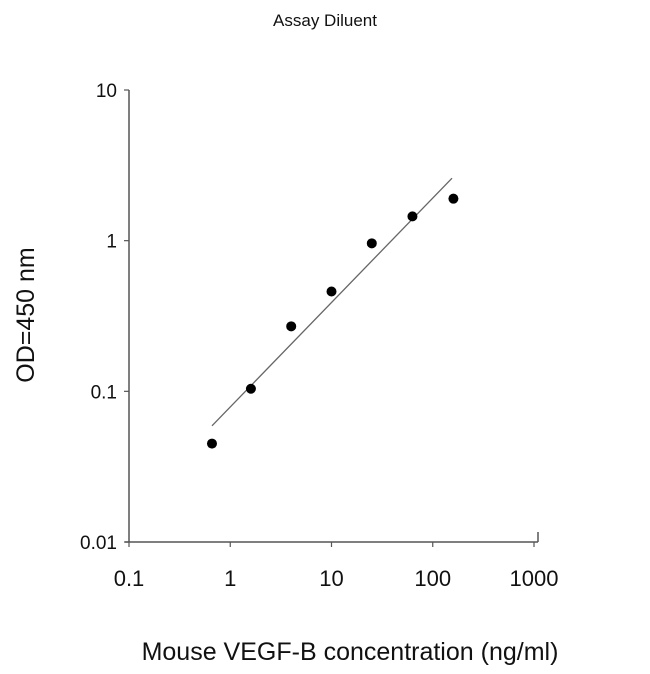 Image resolution: width=650 pixels, height=674 pixels. Describe the element at coordinates (111, 242) in the screenshot. I see `y-tick-label: 1` at that location.